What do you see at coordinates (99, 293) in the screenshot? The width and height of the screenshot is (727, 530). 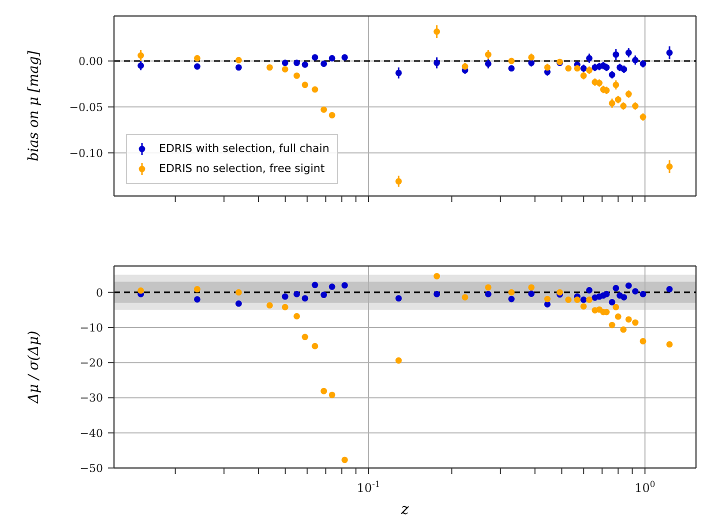 I see `y-tick-label: 0` at bounding box center [99, 293].